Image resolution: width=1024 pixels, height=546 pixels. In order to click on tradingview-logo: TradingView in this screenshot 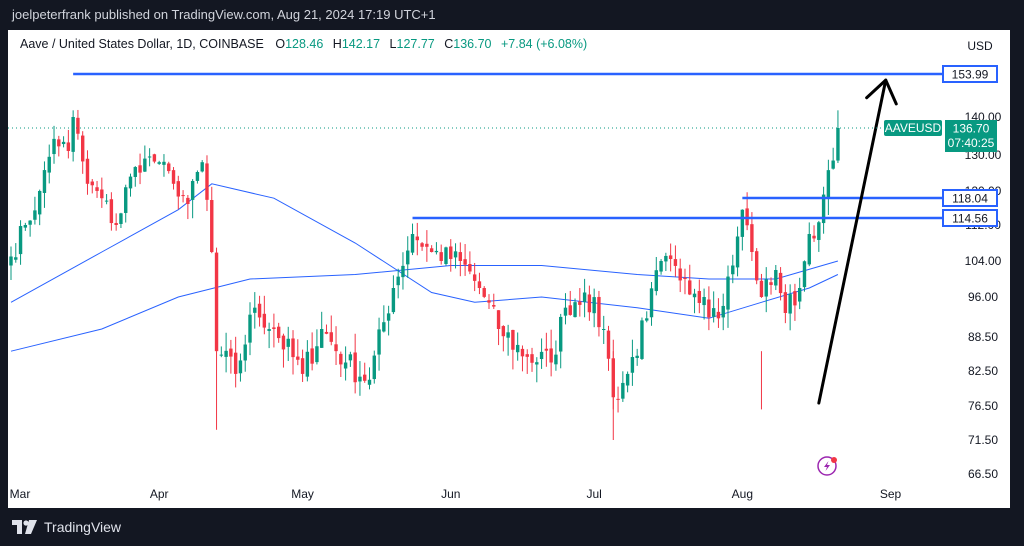, I will do `click(66, 527)`.